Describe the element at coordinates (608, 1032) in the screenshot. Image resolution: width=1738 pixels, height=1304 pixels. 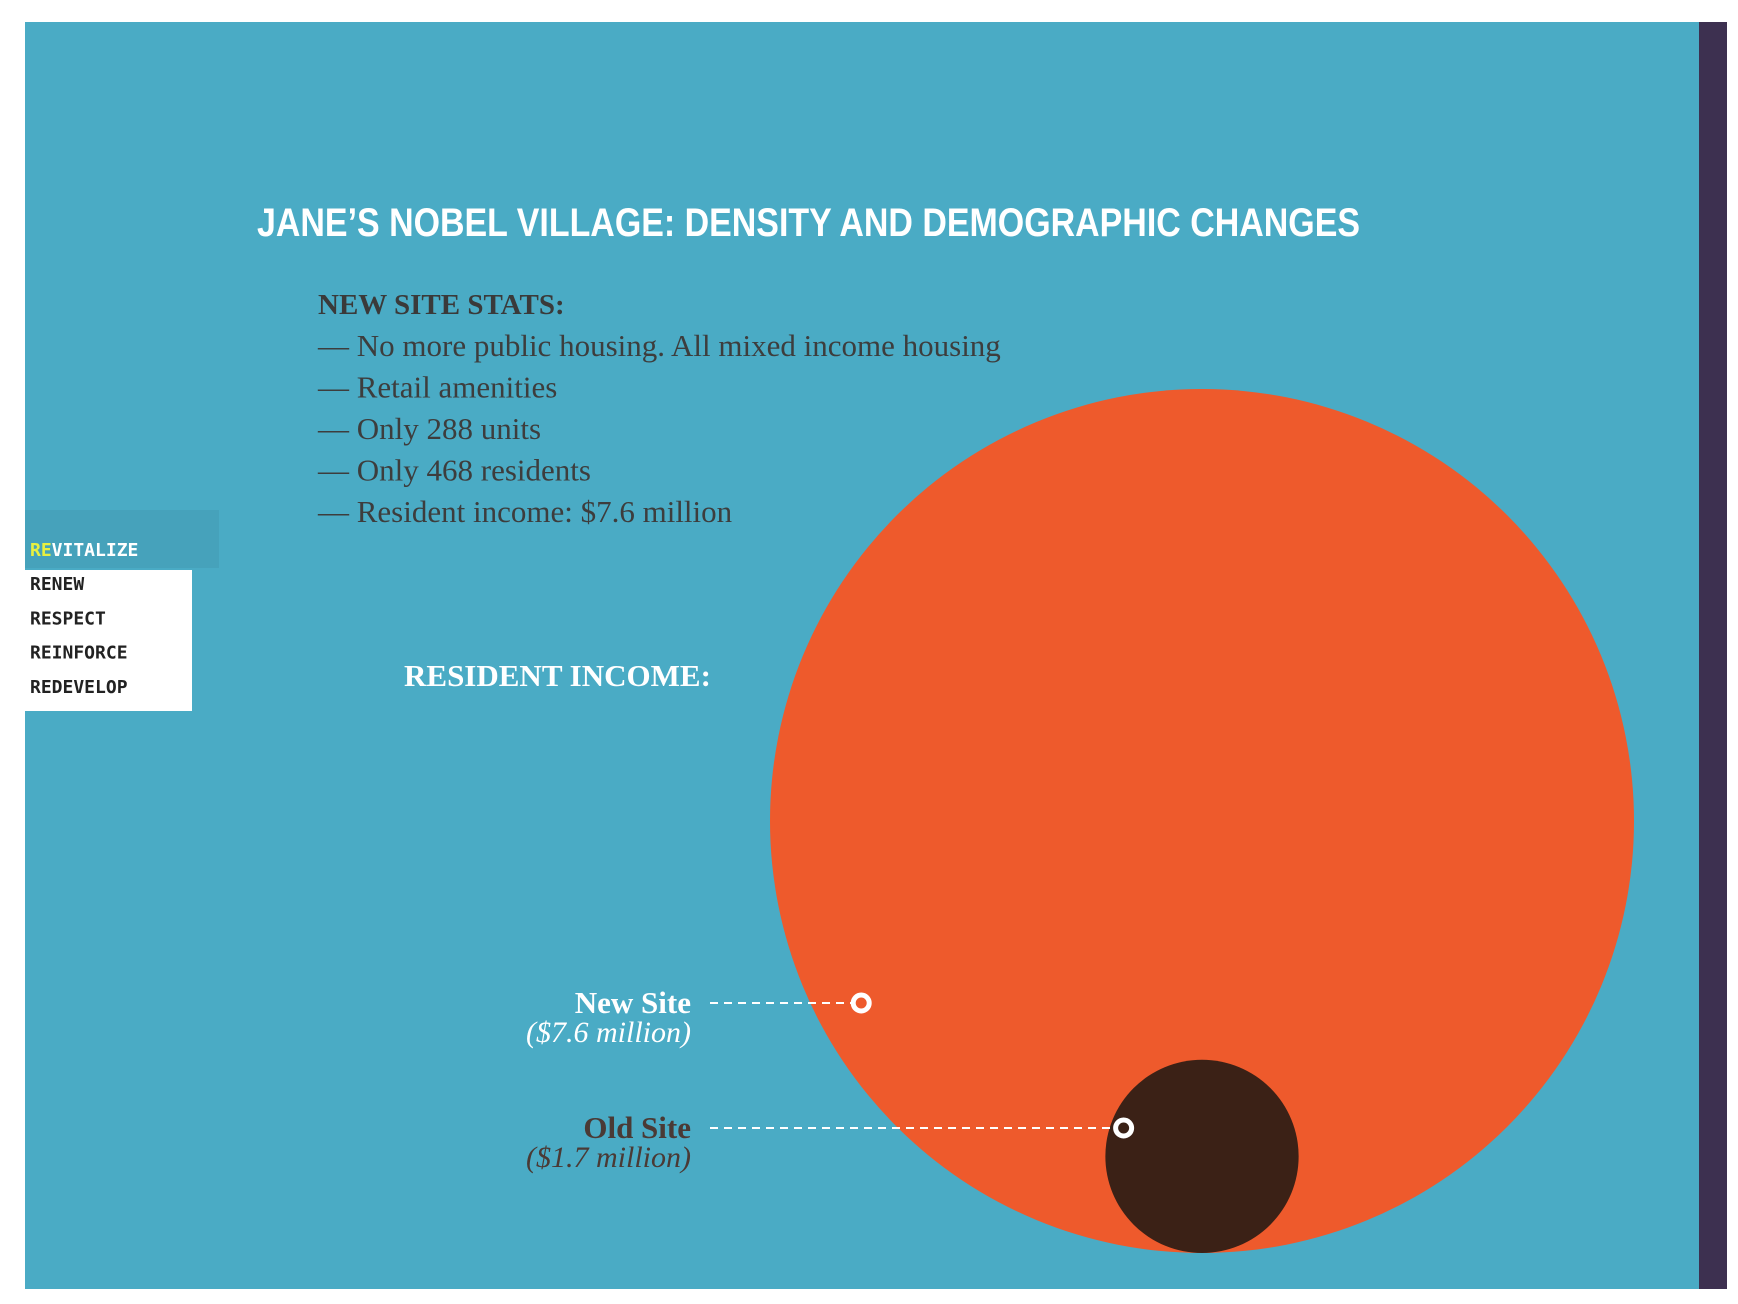
I see `value-label: ($7.6 million)` at that location.